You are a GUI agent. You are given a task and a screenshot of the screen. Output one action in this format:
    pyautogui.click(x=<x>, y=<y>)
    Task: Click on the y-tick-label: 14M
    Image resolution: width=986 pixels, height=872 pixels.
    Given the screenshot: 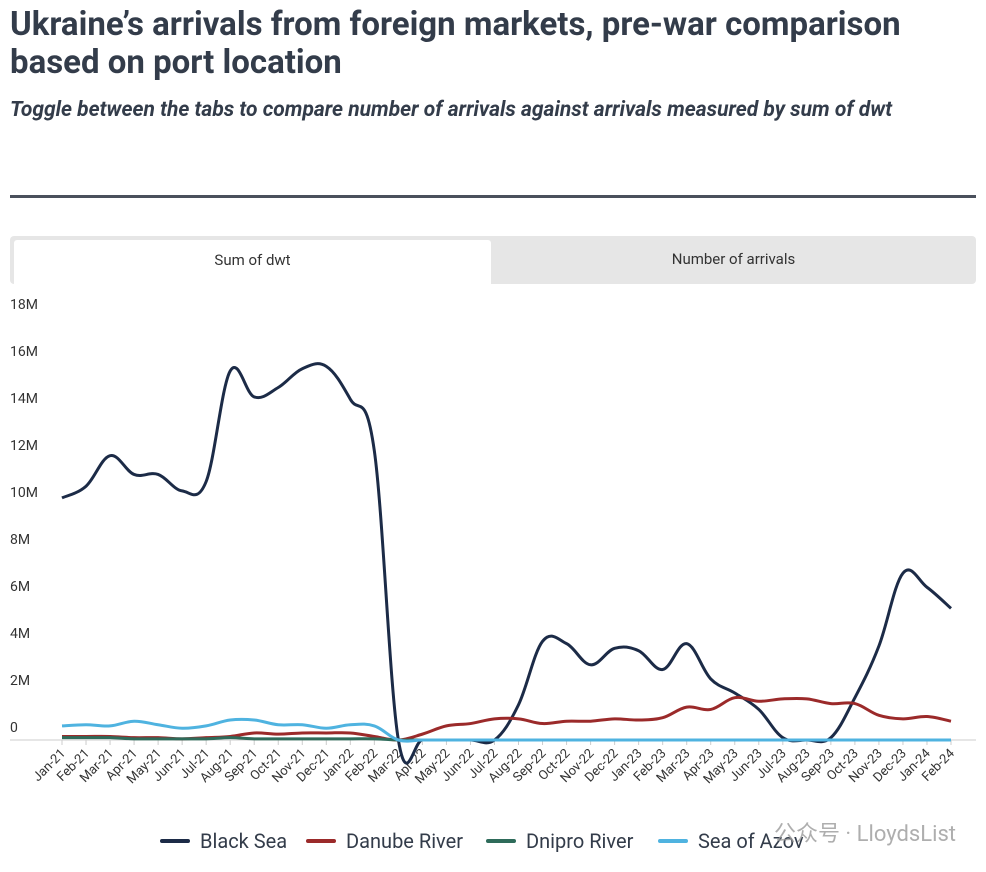 What is the action you would take?
    pyautogui.click(x=24, y=399)
    